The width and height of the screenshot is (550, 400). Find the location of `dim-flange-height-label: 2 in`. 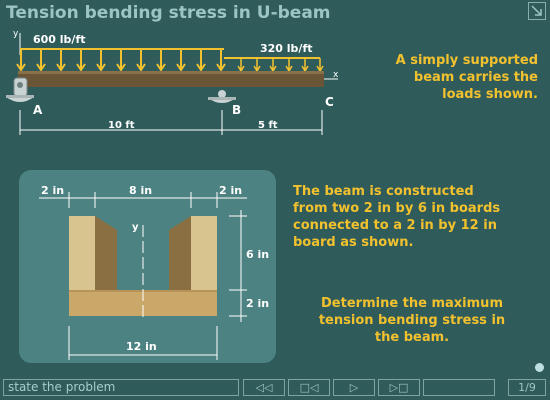

dim-flange-height-label: 2 in is located at coordinates (257, 303).